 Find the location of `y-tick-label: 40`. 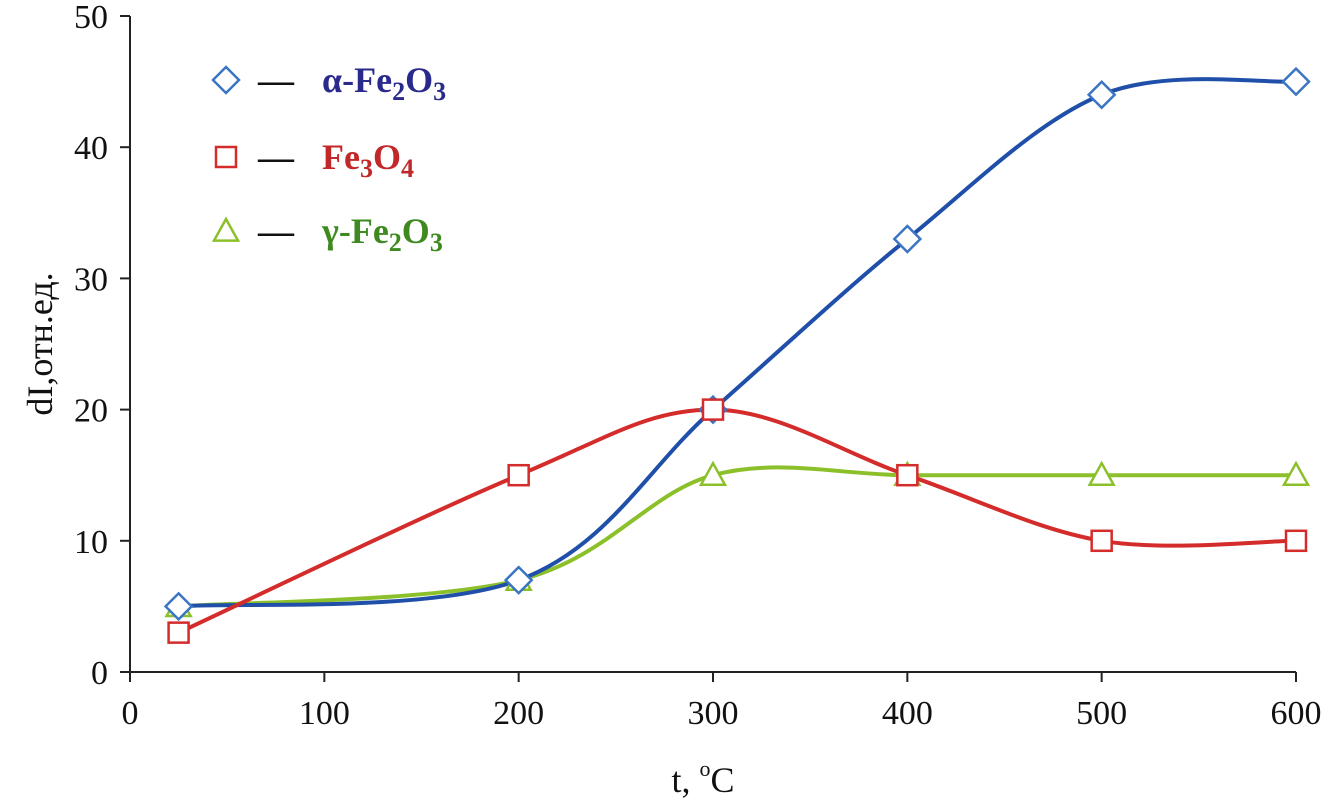

y-tick-label: 40 is located at coordinates (91, 148).